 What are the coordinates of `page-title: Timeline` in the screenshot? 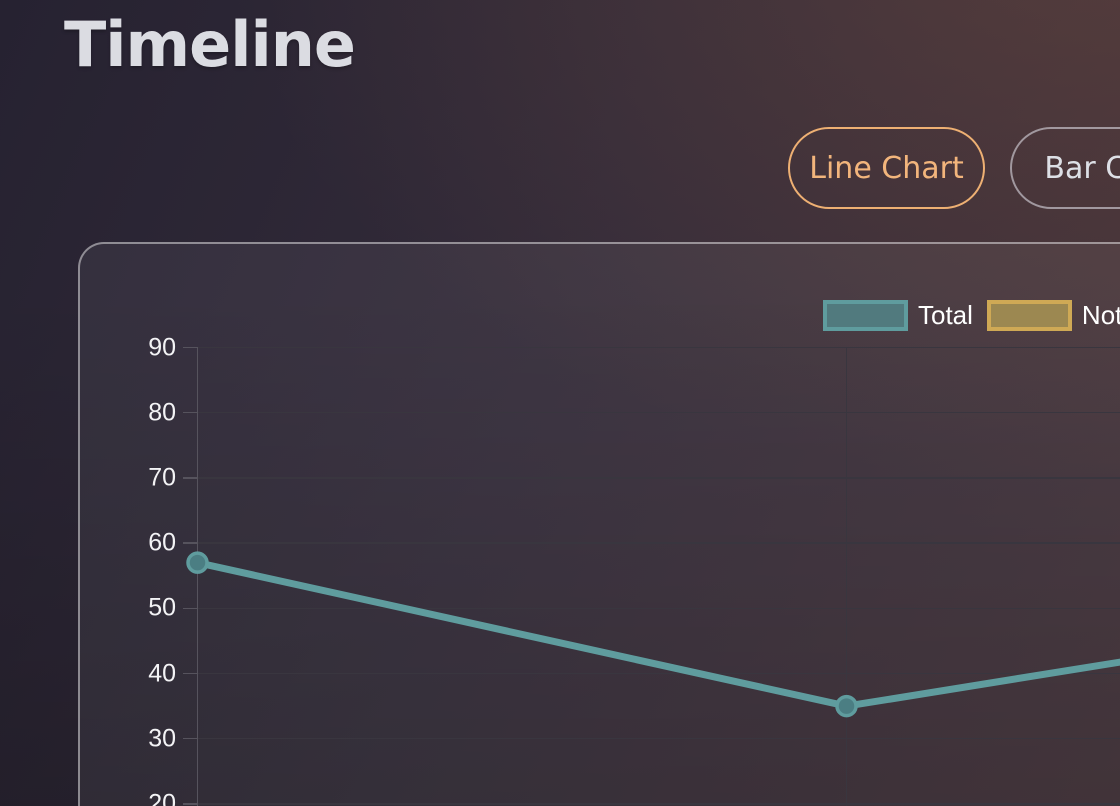 It's located at (210, 44).